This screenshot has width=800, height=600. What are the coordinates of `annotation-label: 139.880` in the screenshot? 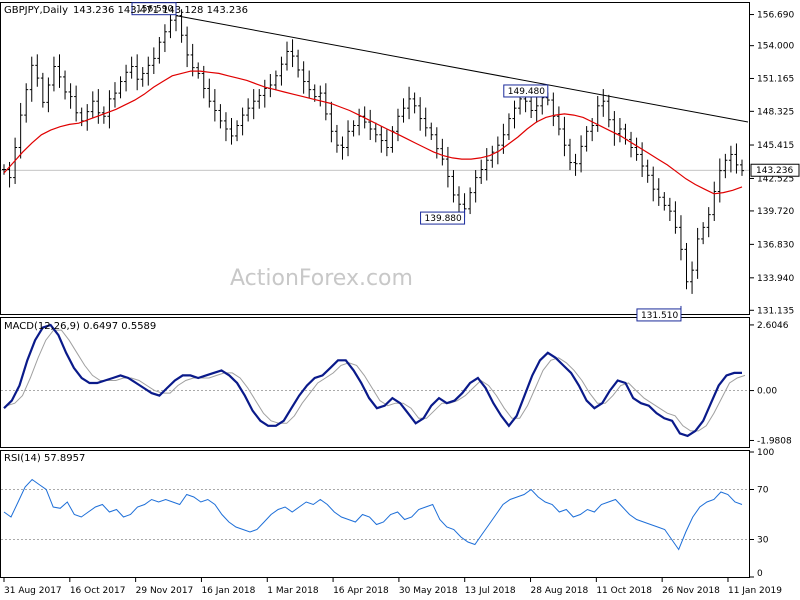 It's located at (443, 219).